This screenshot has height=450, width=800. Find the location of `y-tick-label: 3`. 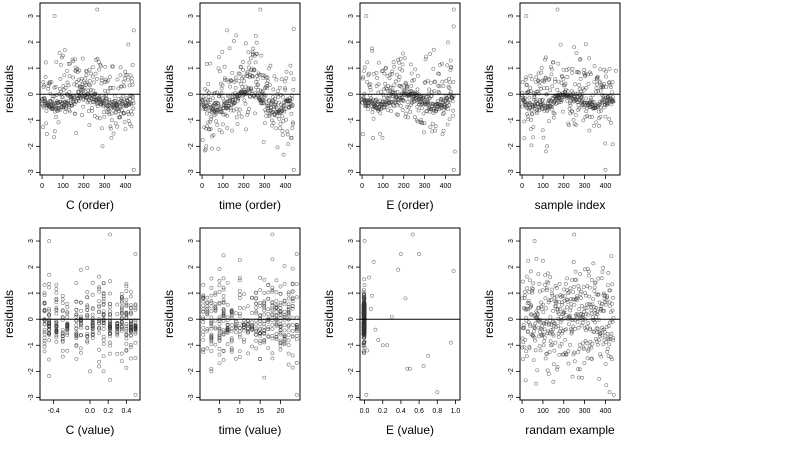

y-tick-label: 3 is located at coordinates (191, 241).